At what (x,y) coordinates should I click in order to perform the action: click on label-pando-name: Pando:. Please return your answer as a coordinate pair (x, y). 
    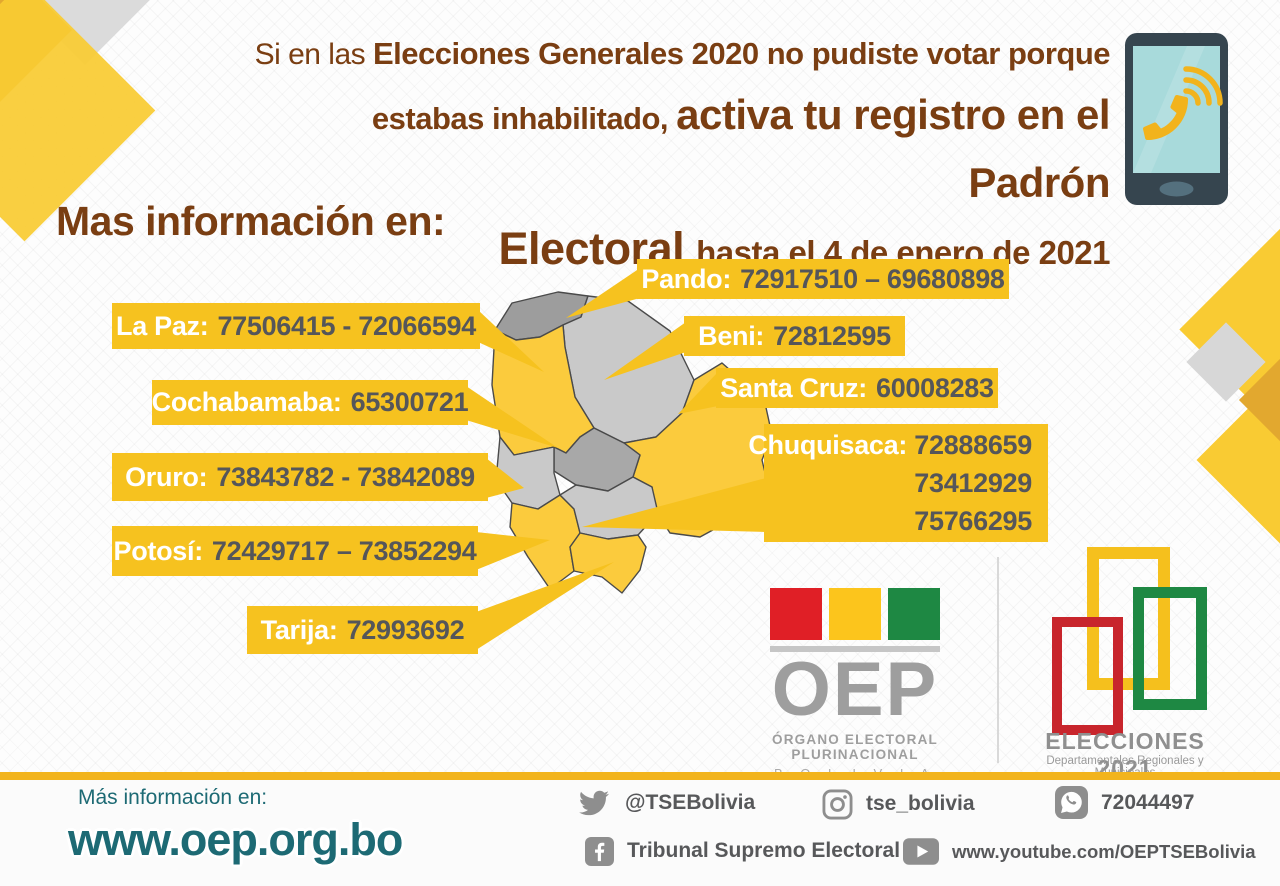
    Looking at the image, I should click on (686, 278).